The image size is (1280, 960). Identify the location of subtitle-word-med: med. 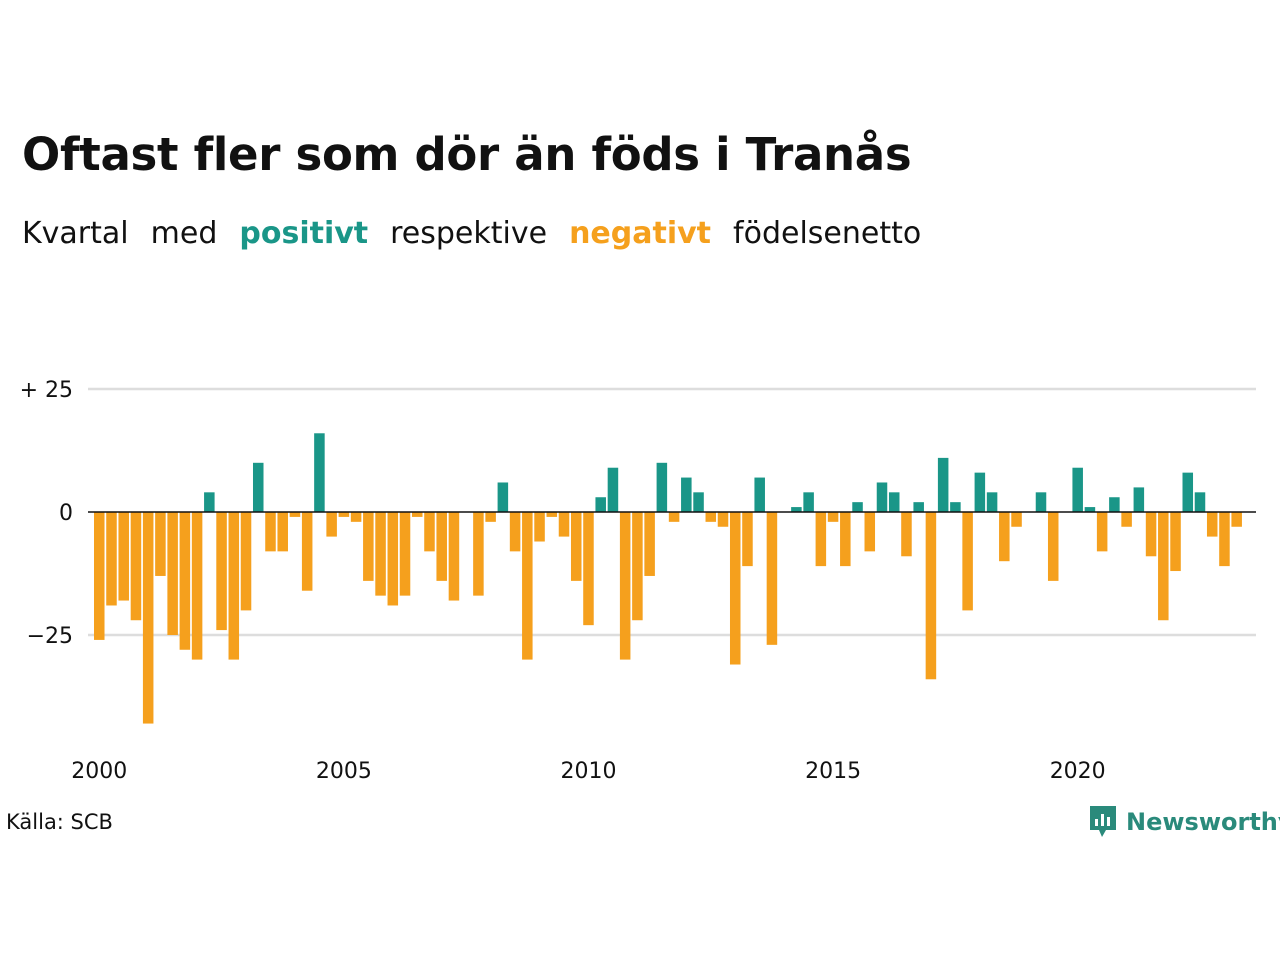
(184, 233).